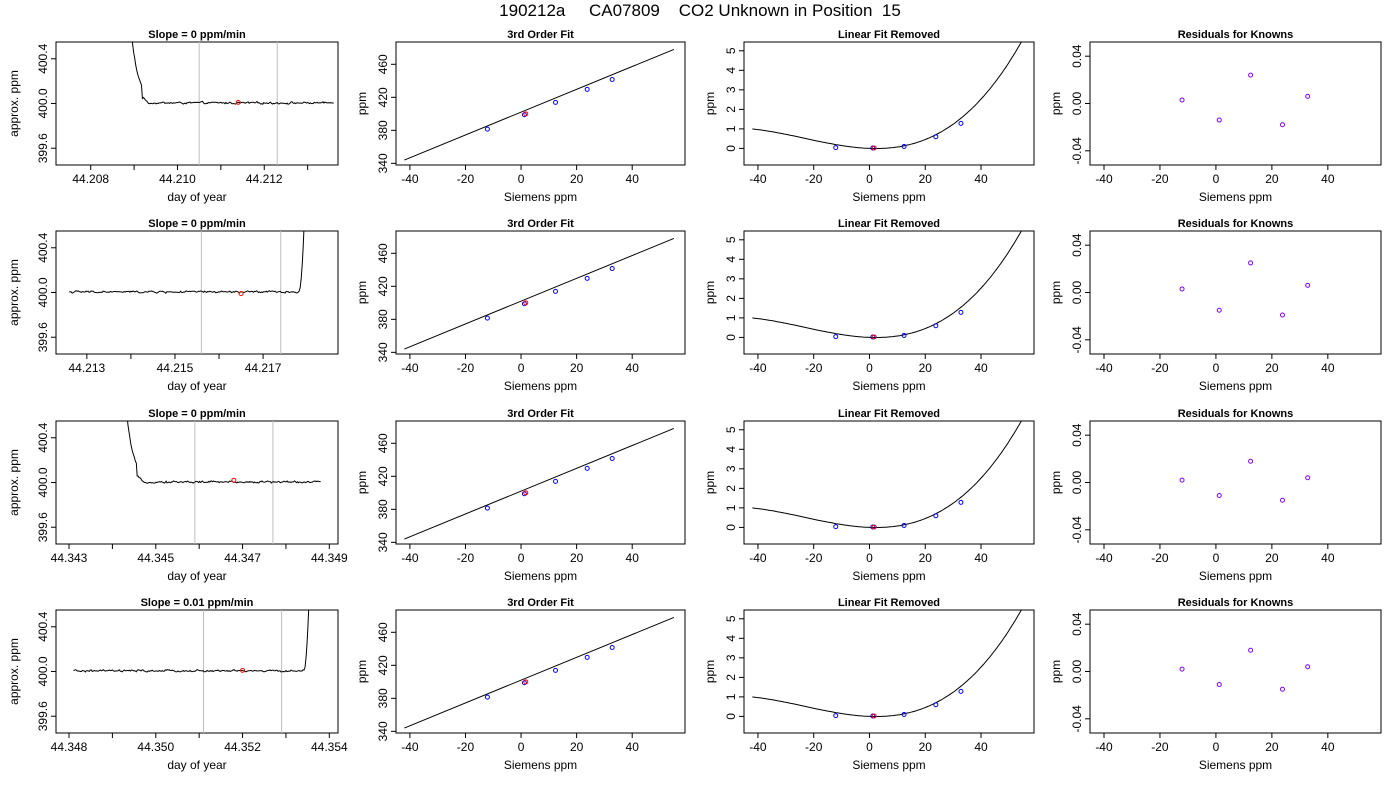 The image size is (1400, 800). What do you see at coordinates (731, 109) in the screenshot?
I see `y-tick-label: 2` at bounding box center [731, 109].